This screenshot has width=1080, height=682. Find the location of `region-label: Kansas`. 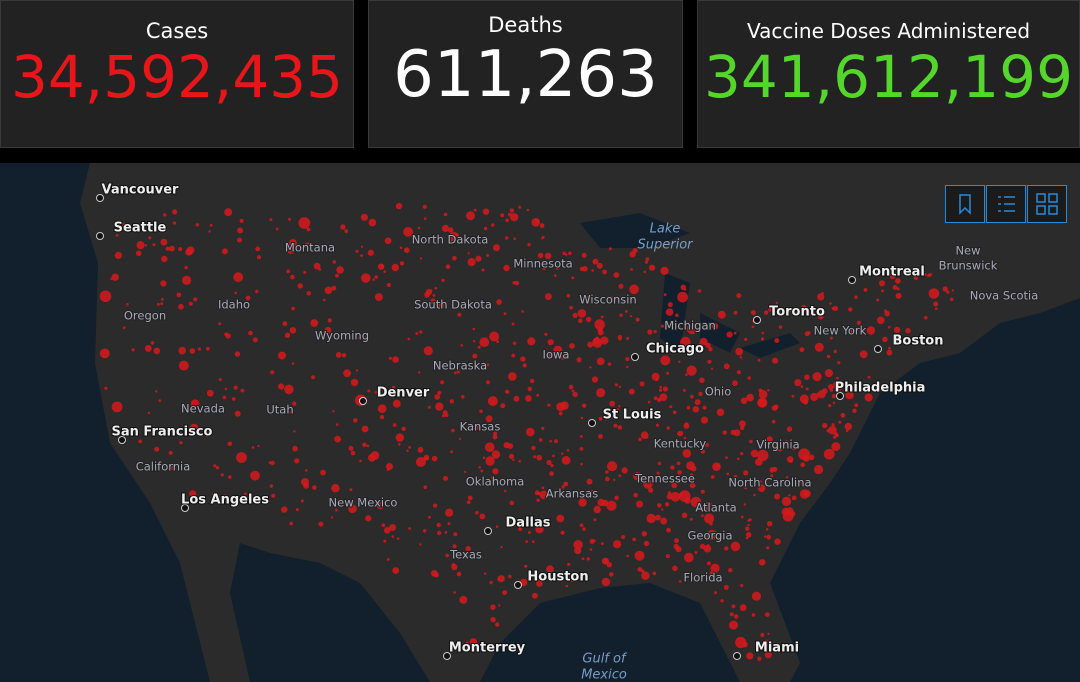

region-label: Kansas is located at coordinates (480, 427).